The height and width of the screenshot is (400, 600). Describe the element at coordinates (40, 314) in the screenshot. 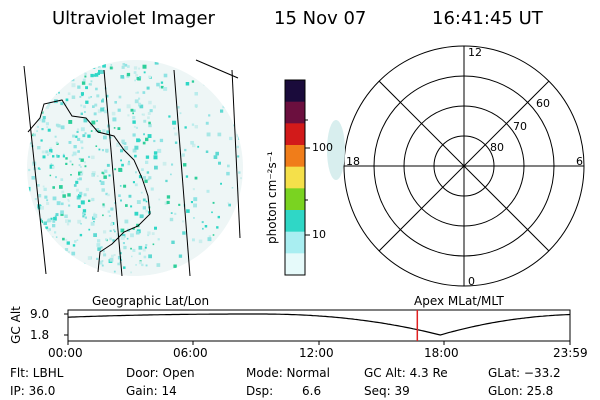

I see `y-tick-label: 9.0` at that location.